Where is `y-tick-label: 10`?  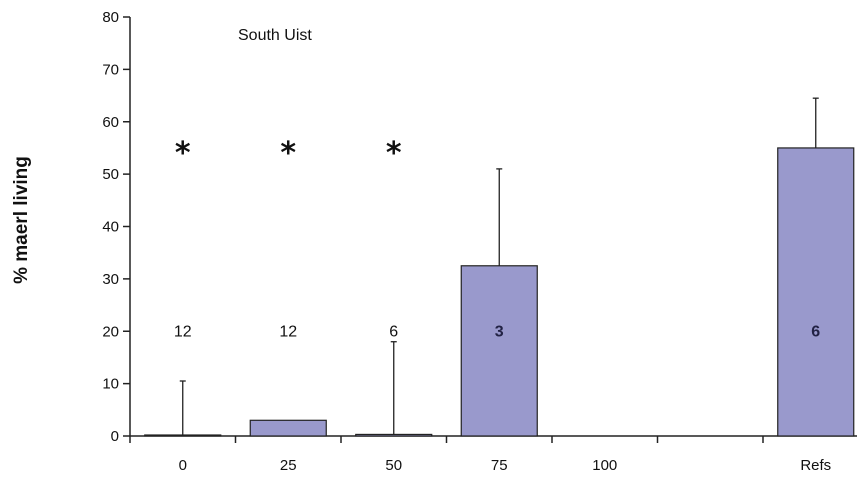
y-tick-label: 10 is located at coordinates (110, 384).